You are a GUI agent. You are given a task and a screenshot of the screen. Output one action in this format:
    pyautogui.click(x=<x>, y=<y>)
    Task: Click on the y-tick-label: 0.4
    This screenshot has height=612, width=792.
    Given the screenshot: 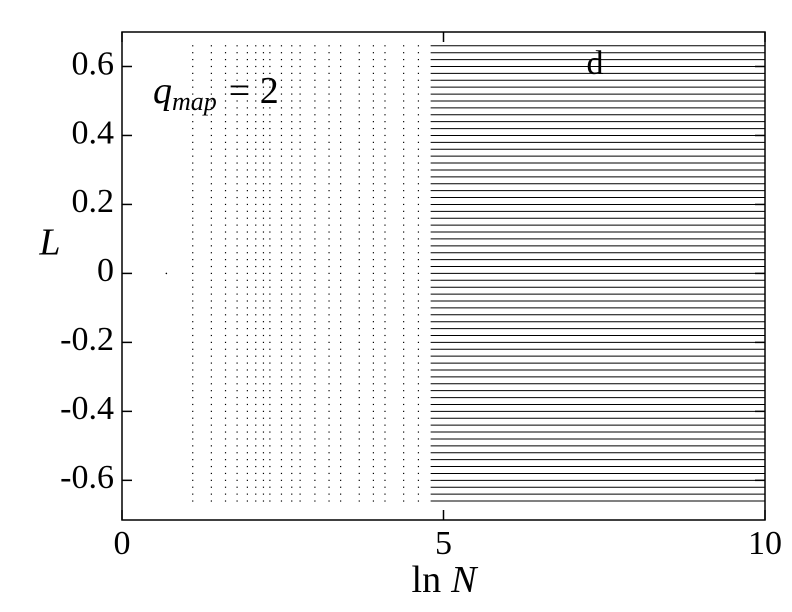 What is the action you would take?
    pyautogui.click(x=93, y=132)
    